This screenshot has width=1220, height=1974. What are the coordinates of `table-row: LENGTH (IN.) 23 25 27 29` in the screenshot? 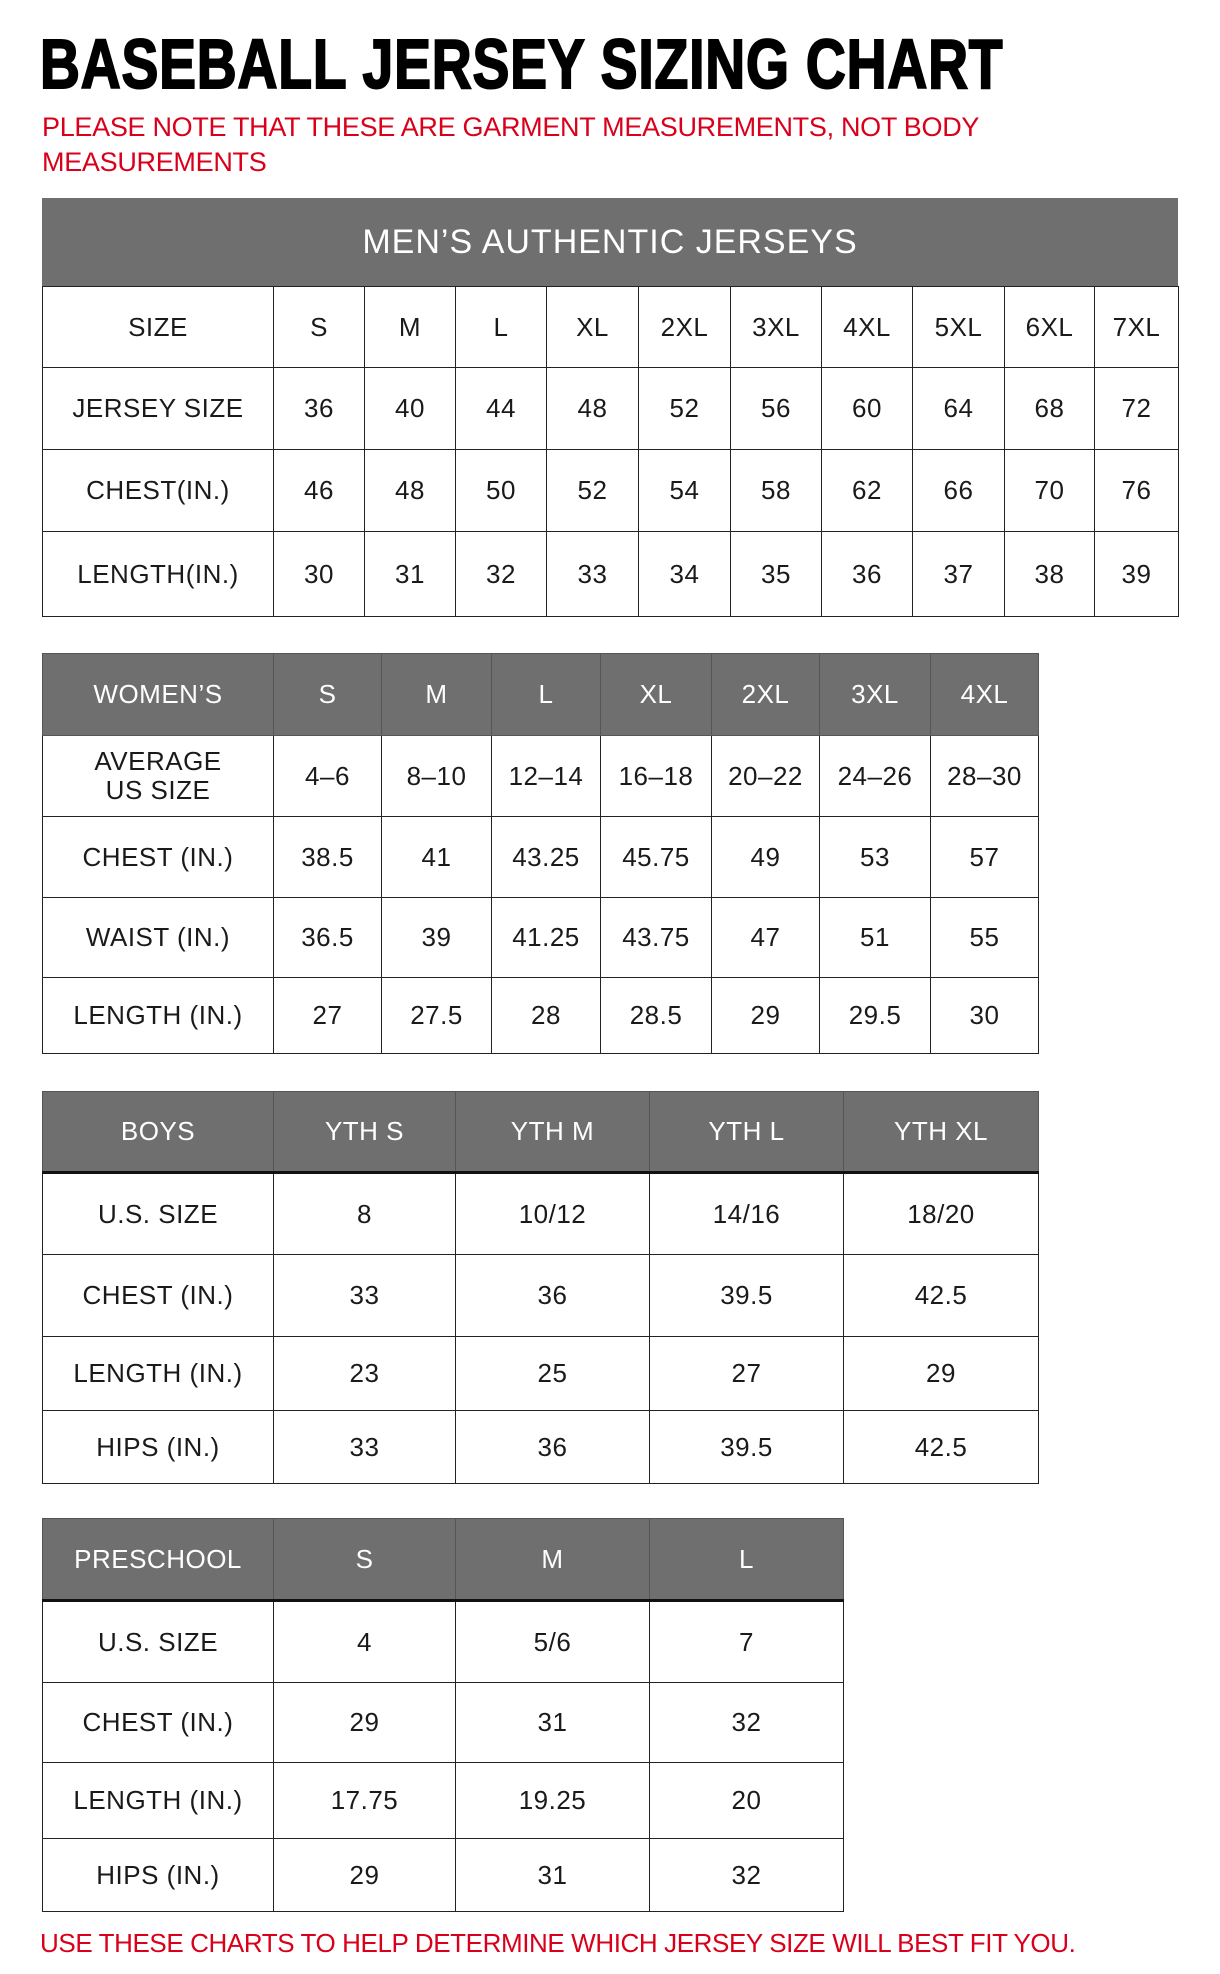 It's located at (540, 1373).